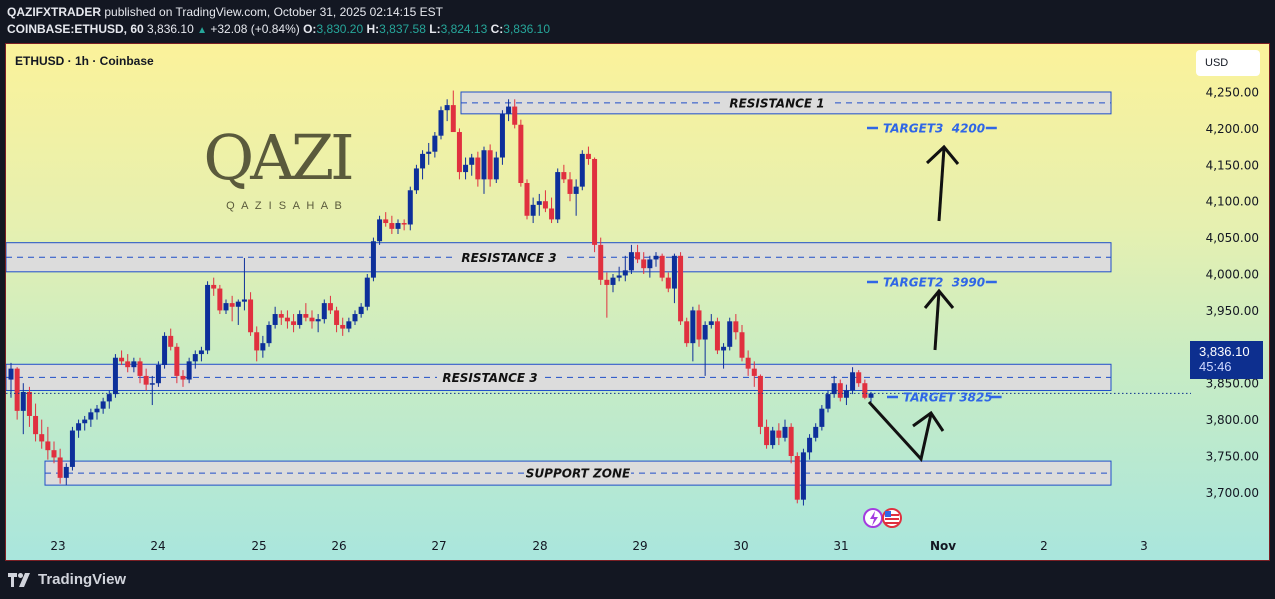 Image resolution: width=1275 pixels, height=599 pixels. Describe the element at coordinates (1232, 457) in the screenshot. I see `y-axis-label: 3,750.00` at that location.